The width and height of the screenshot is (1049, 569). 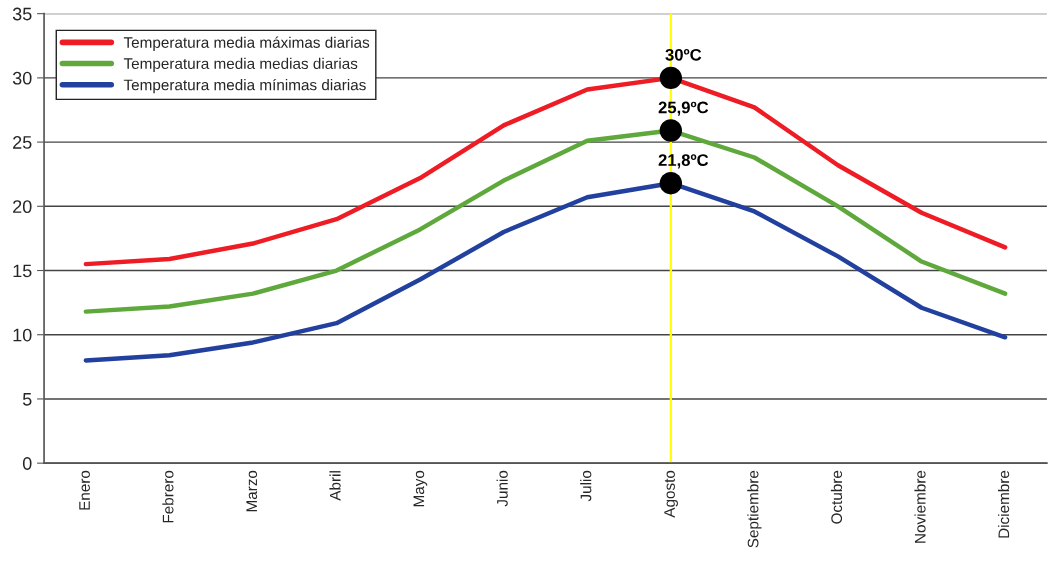 What do you see at coordinates (754, 509) in the screenshot?
I see `x-tick-label: Septiembre` at bounding box center [754, 509].